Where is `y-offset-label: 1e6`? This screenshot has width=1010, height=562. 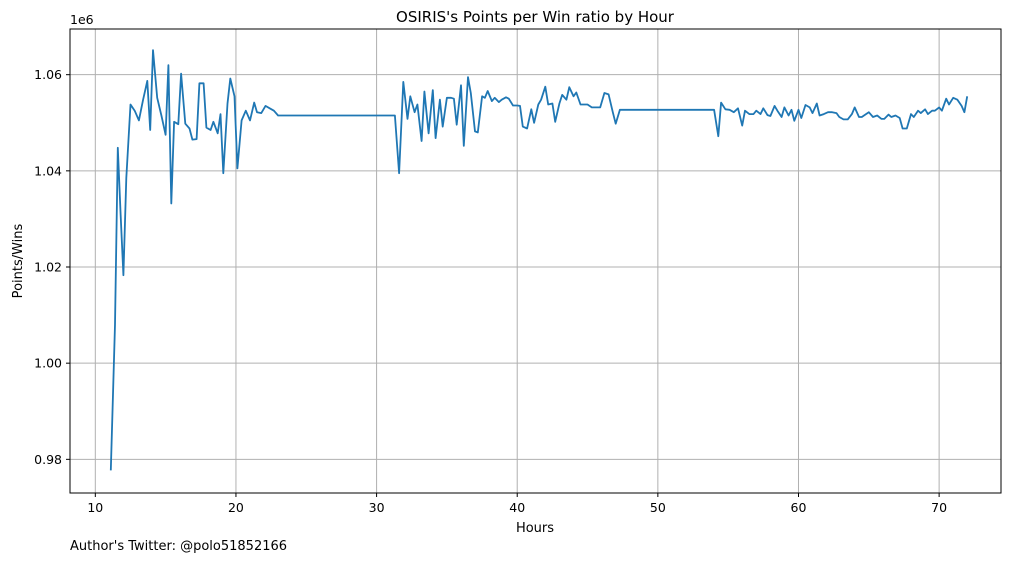 y-offset-label: 1e6 is located at coordinates (82, 19).